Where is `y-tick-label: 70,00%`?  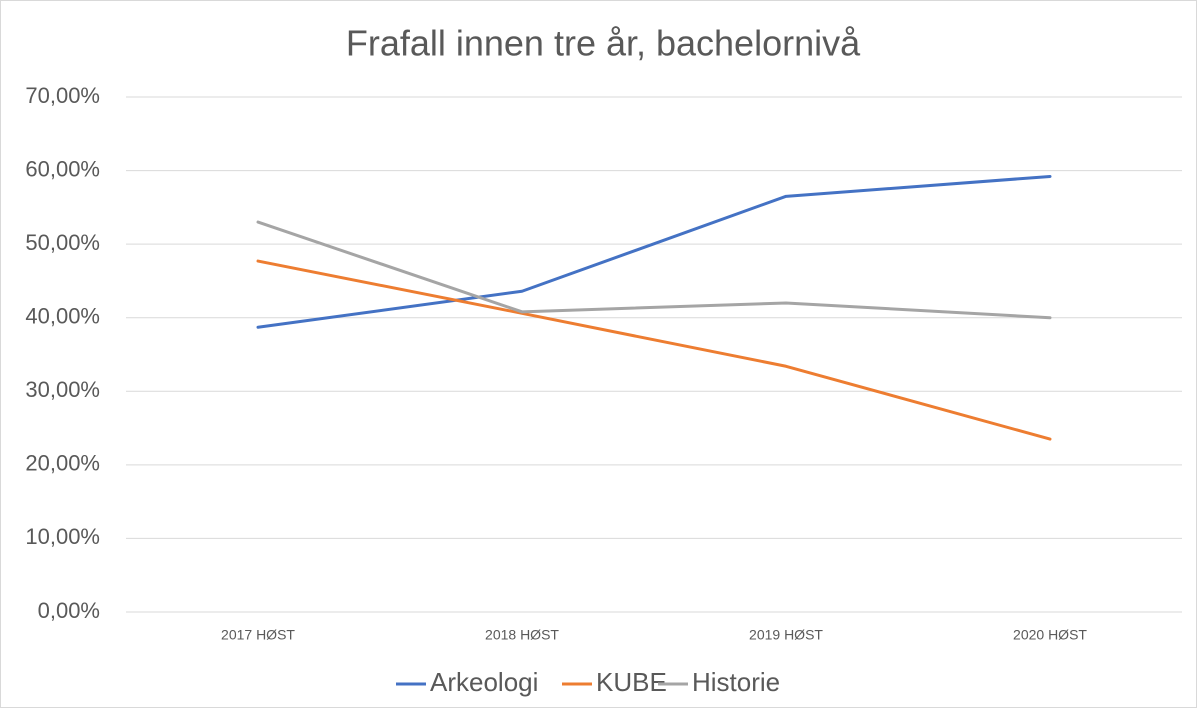
y-tick-label: 70,00% is located at coordinates (62, 95).